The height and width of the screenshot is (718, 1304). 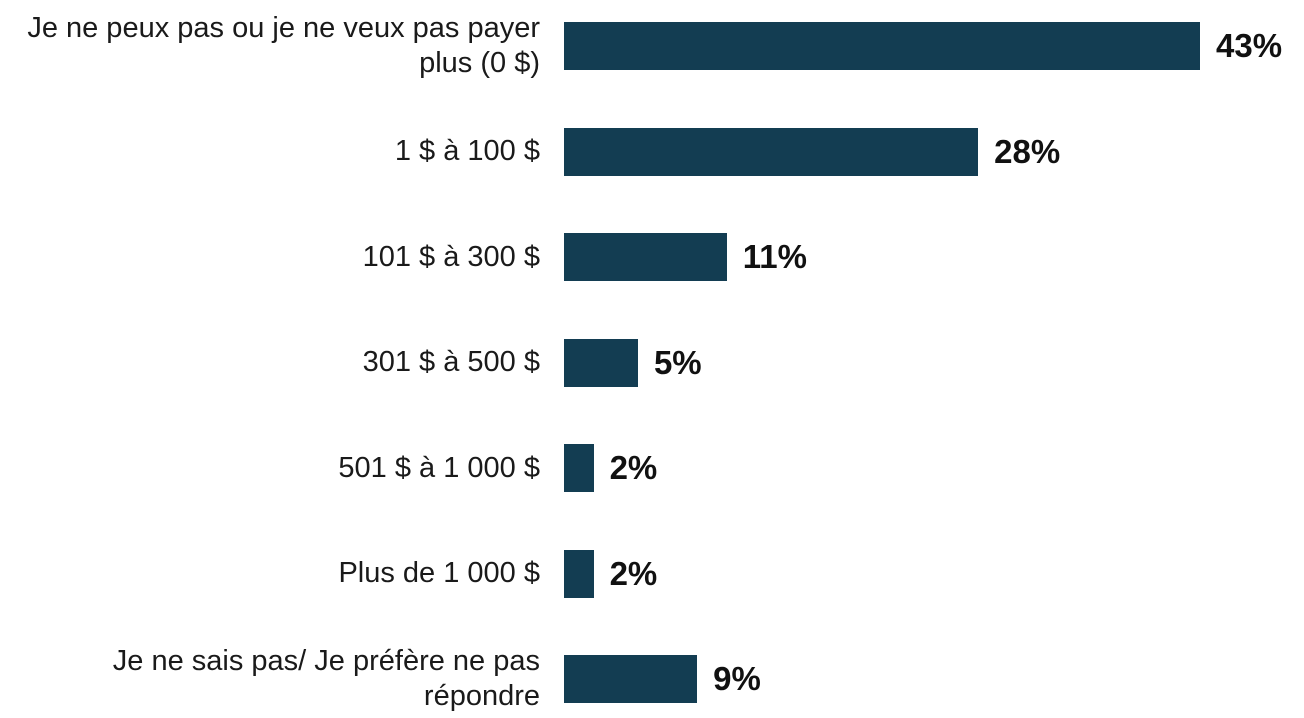 What do you see at coordinates (439, 573) in the screenshot?
I see `category-label: Plus de 1 000 $` at bounding box center [439, 573].